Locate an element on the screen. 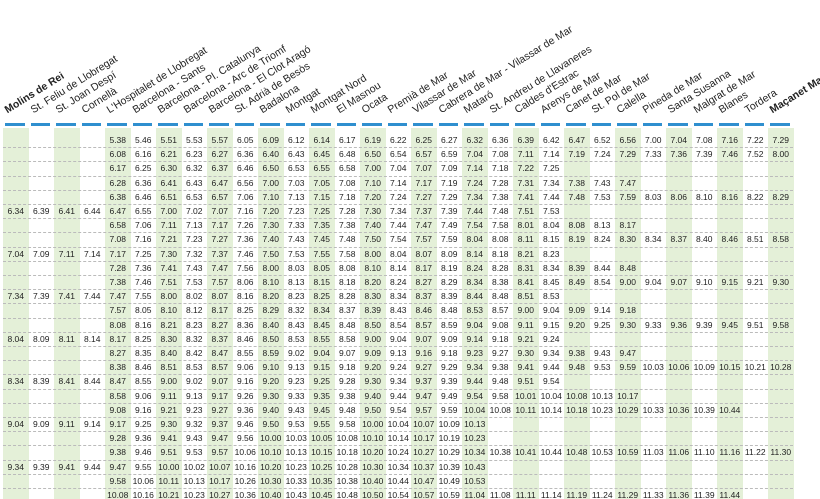 The image size is (820, 499). time-cell: 6.41 is located at coordinates (67, 211).